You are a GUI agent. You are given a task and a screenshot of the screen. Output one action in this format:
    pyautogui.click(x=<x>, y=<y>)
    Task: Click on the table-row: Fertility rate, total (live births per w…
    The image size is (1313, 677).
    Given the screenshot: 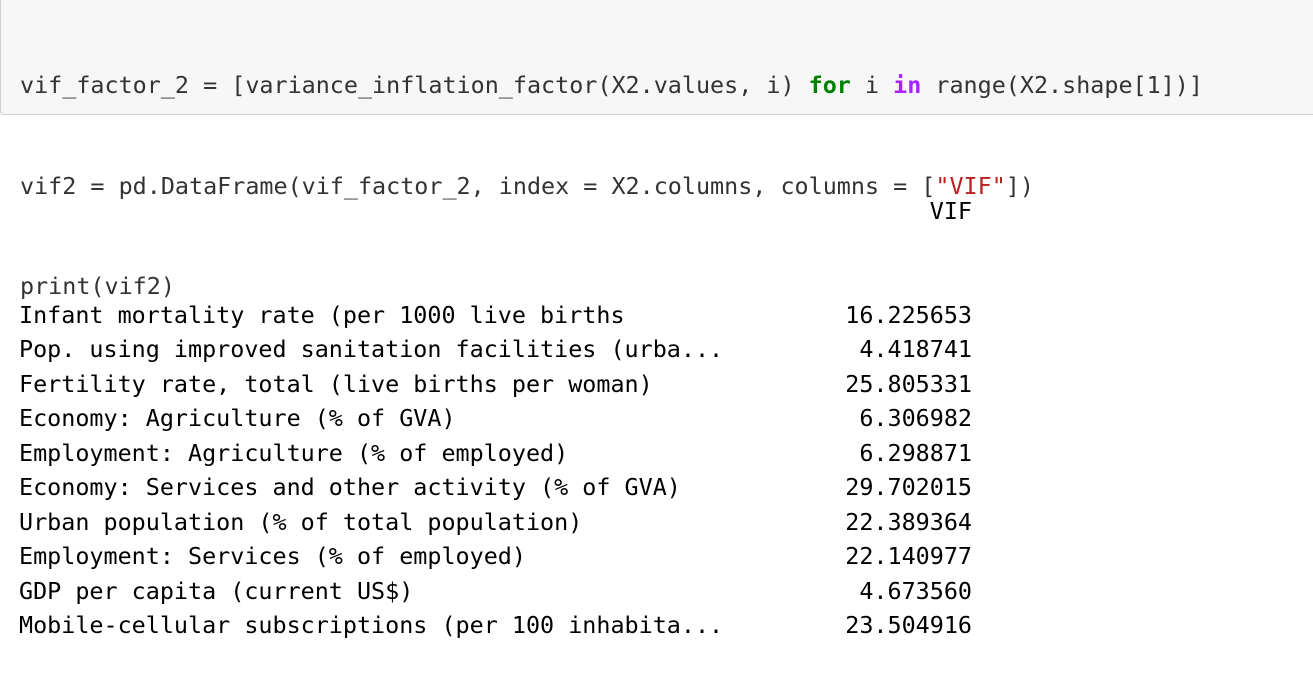 What is the action you would take?
    pyautogui.click(x=495, y=384)
    